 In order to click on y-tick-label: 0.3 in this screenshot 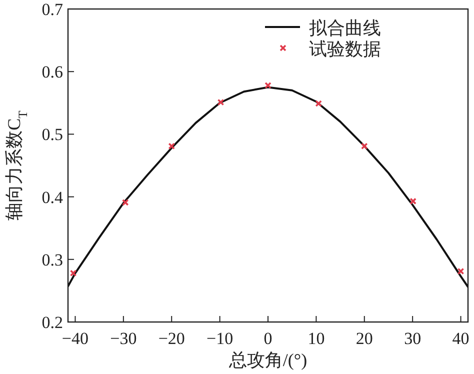, I will do `click(52, 260)`.